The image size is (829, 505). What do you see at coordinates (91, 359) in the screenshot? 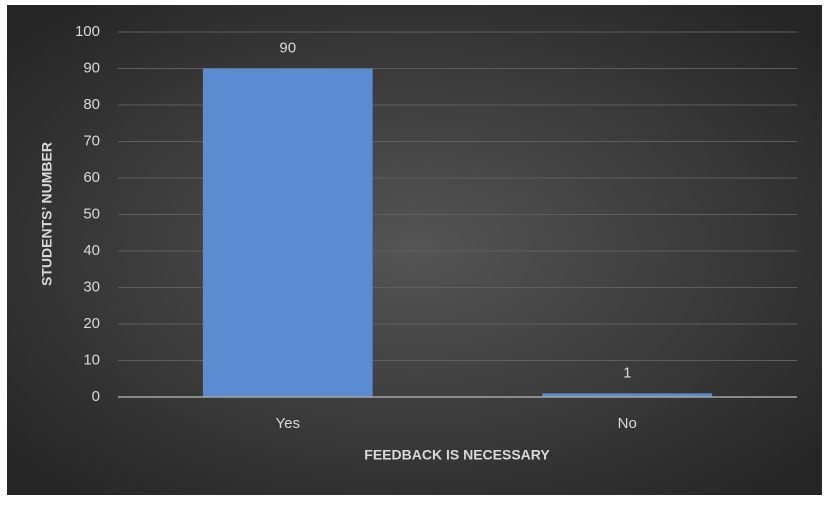
I see `y-tick-label: 10` at bounding box center [91, 359].